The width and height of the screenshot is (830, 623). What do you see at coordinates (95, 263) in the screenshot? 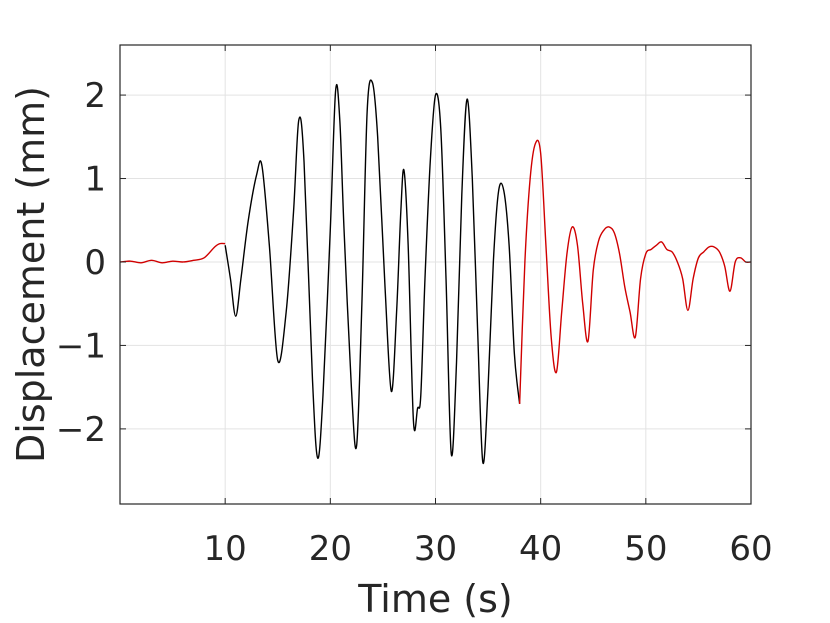
I see `y-tick-label: 0` at bounding box center [95, 263].